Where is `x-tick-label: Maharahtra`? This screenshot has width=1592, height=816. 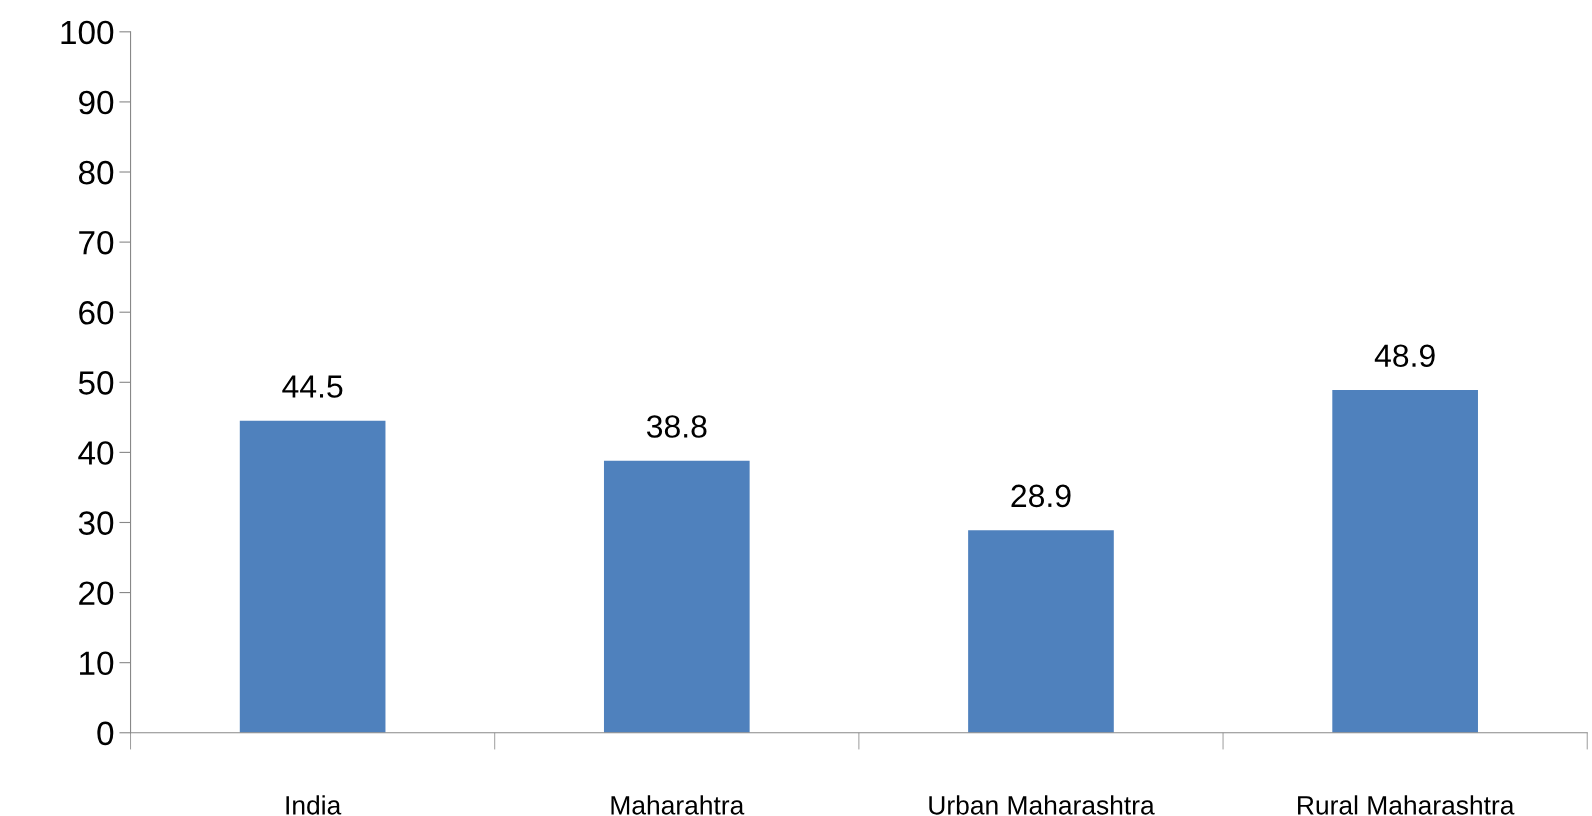
x-tick-label: Maharahtra is located at coordinates (678, 805).